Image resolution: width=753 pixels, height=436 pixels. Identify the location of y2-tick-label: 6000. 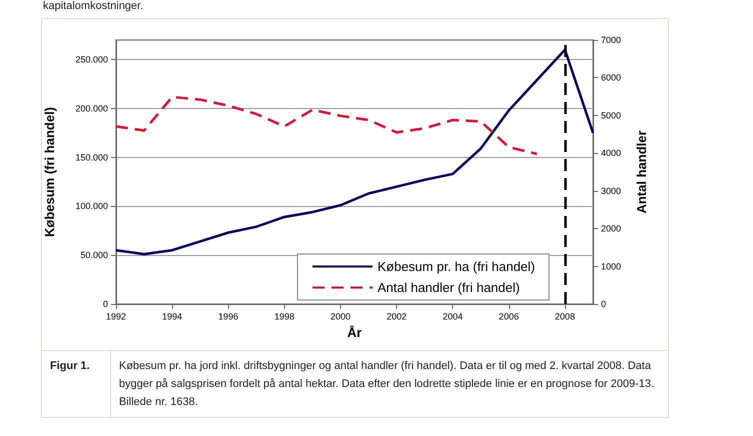
(611, 77).